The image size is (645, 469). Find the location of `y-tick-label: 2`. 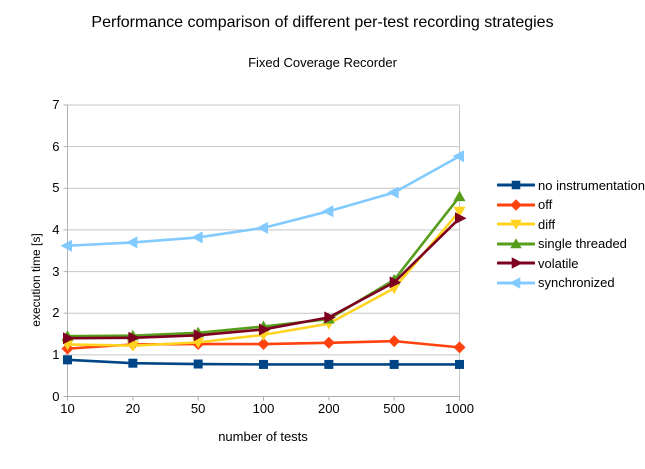

y-tick-label: 2 is located at coordinates (56, 313).